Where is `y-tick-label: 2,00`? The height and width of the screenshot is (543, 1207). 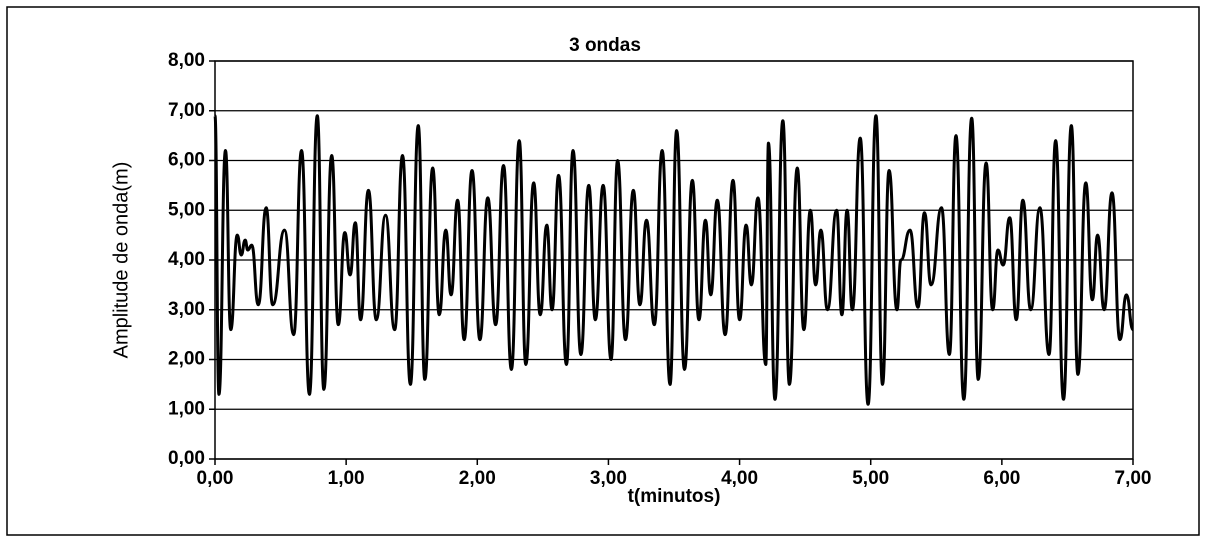 y-tick-label: 2,00 is located at coordinates (186, 359).